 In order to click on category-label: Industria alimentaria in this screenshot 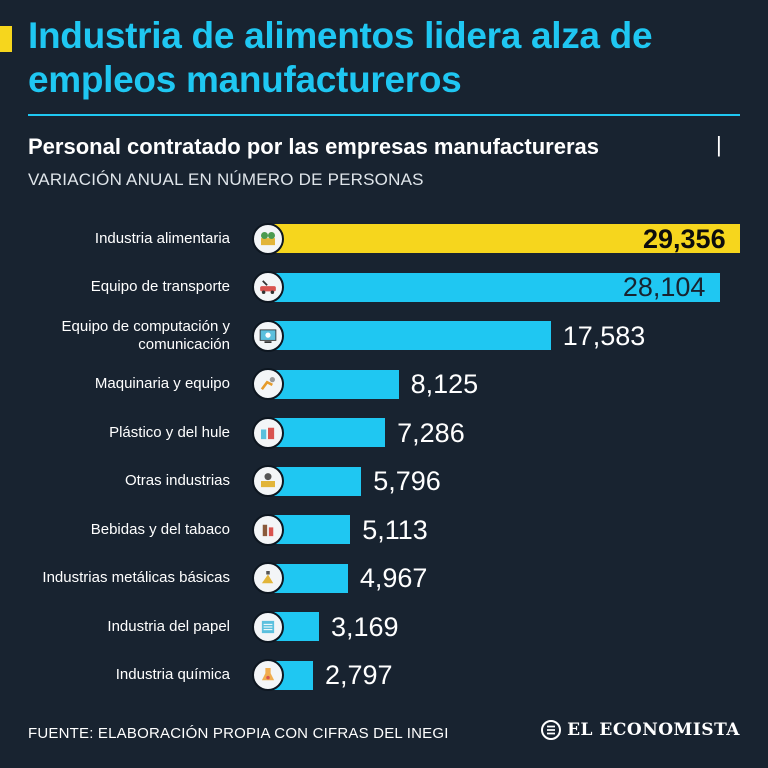, I will do `click(162, 238)`.